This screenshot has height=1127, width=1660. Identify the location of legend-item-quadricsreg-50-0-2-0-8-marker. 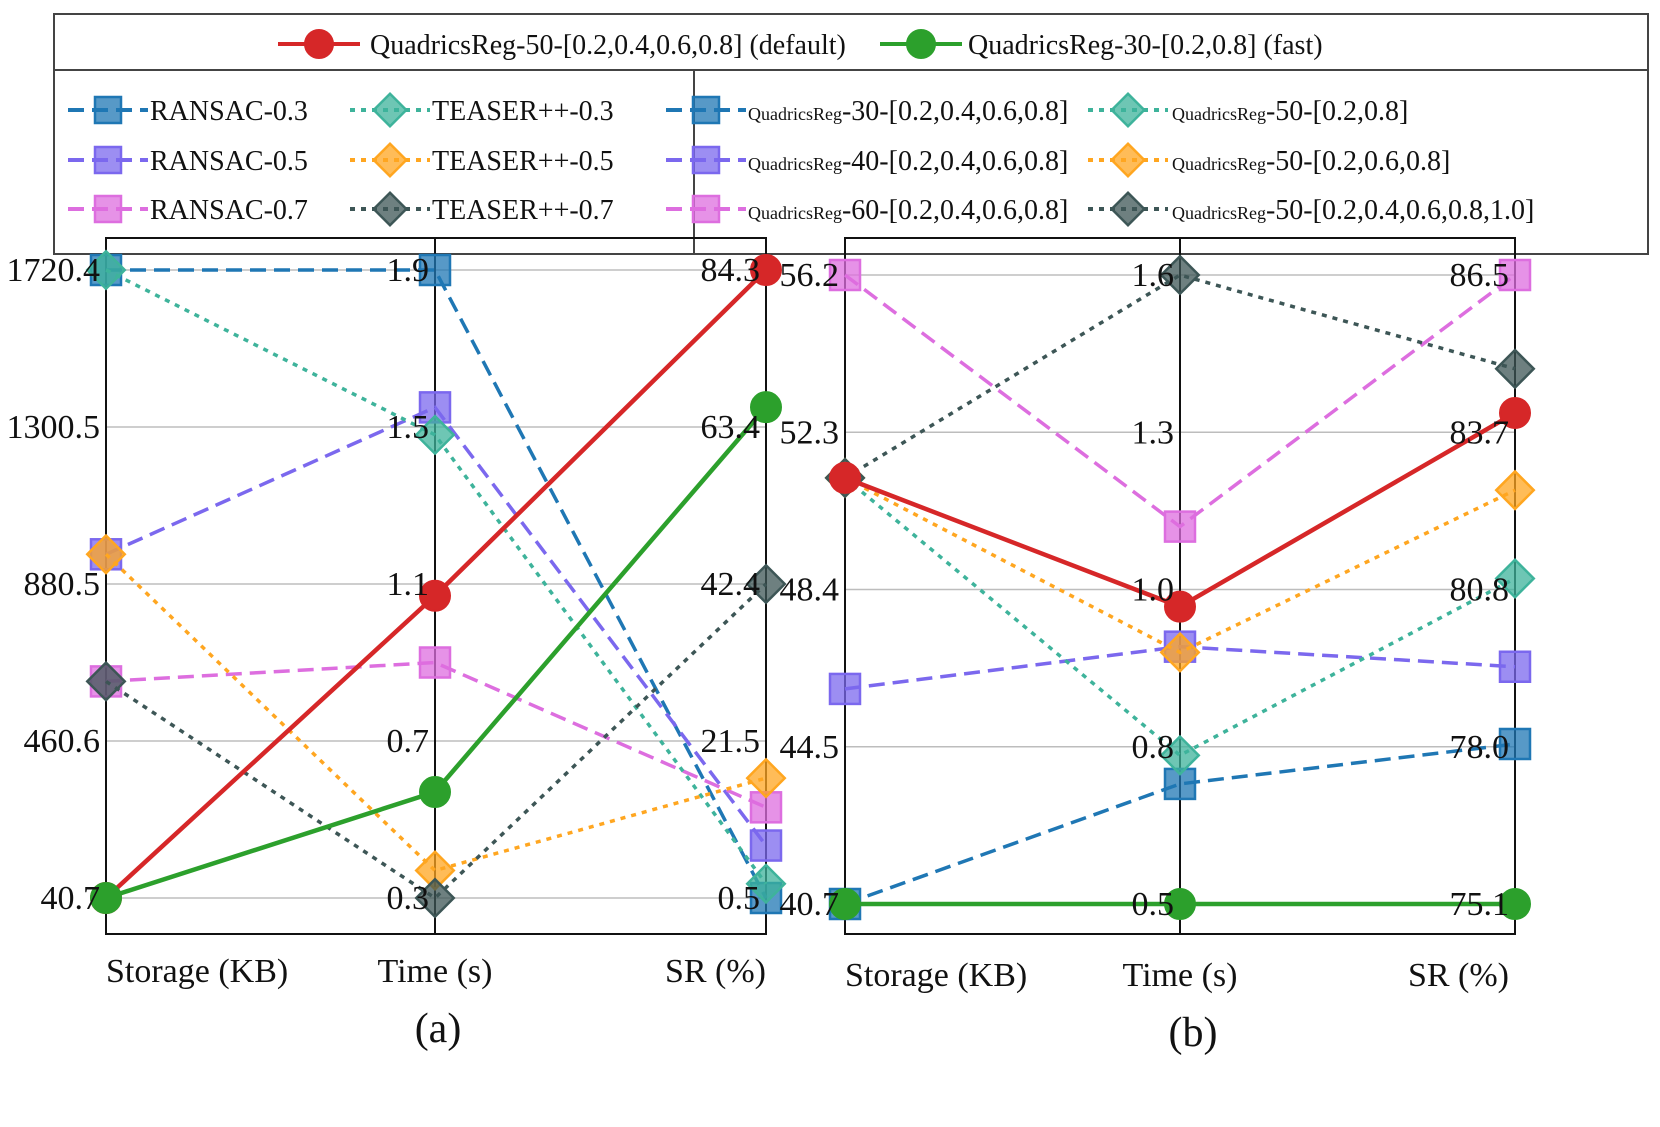
(1128, 110).